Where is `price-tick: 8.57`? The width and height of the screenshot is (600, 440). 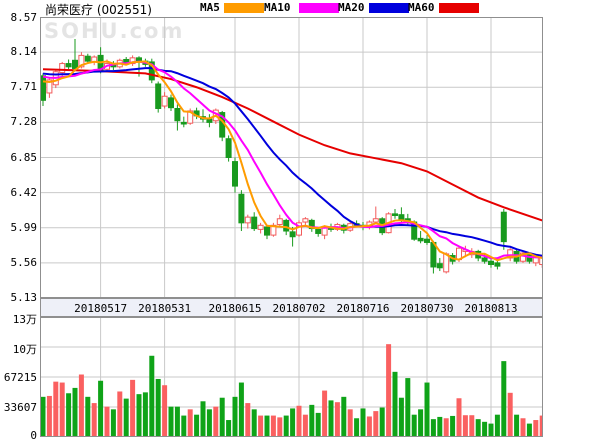 price-tick: 8.57 is located at coordinates (24, 17).